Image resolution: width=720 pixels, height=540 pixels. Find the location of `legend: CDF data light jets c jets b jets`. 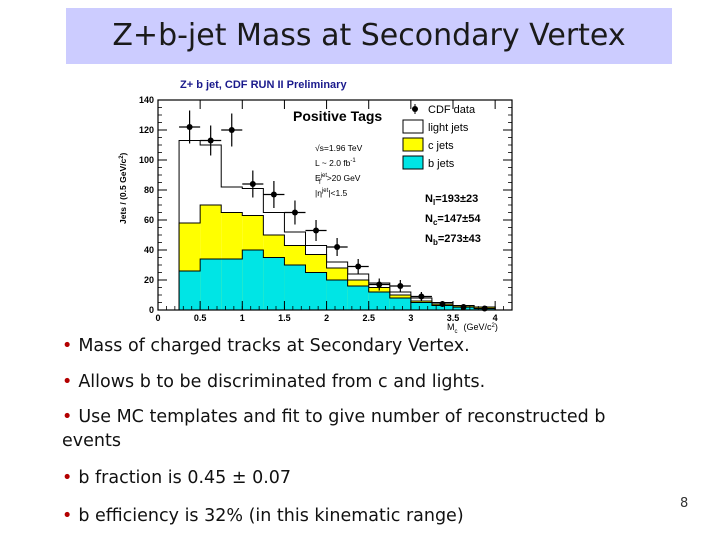

legend: CDF data light jets c jets b jets is located at coordinates (439, 137).